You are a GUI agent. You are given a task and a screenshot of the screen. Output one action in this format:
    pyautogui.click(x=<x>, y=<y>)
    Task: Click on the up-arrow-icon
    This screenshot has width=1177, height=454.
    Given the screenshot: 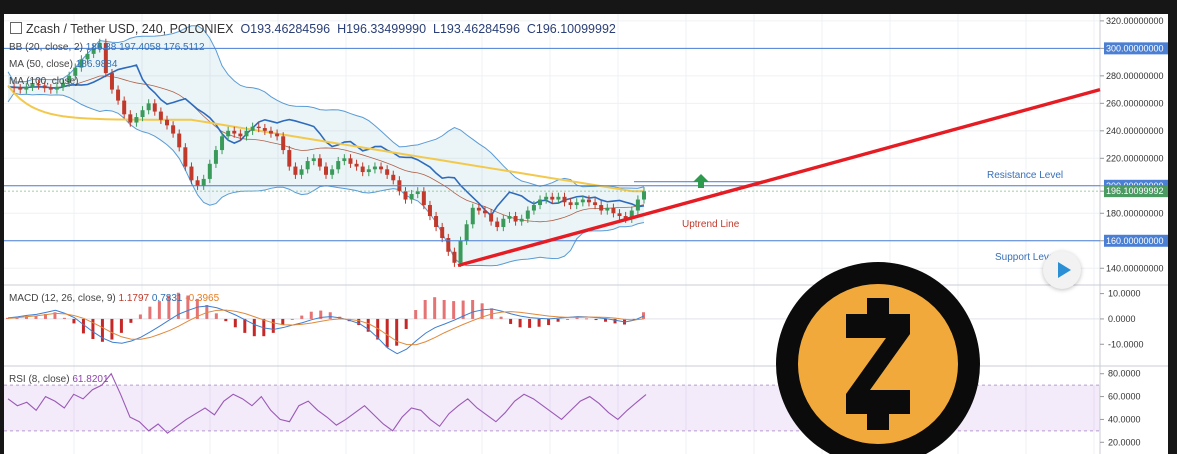 What is the action you would take?
    pyautogui.click(x=701, y=181)
    